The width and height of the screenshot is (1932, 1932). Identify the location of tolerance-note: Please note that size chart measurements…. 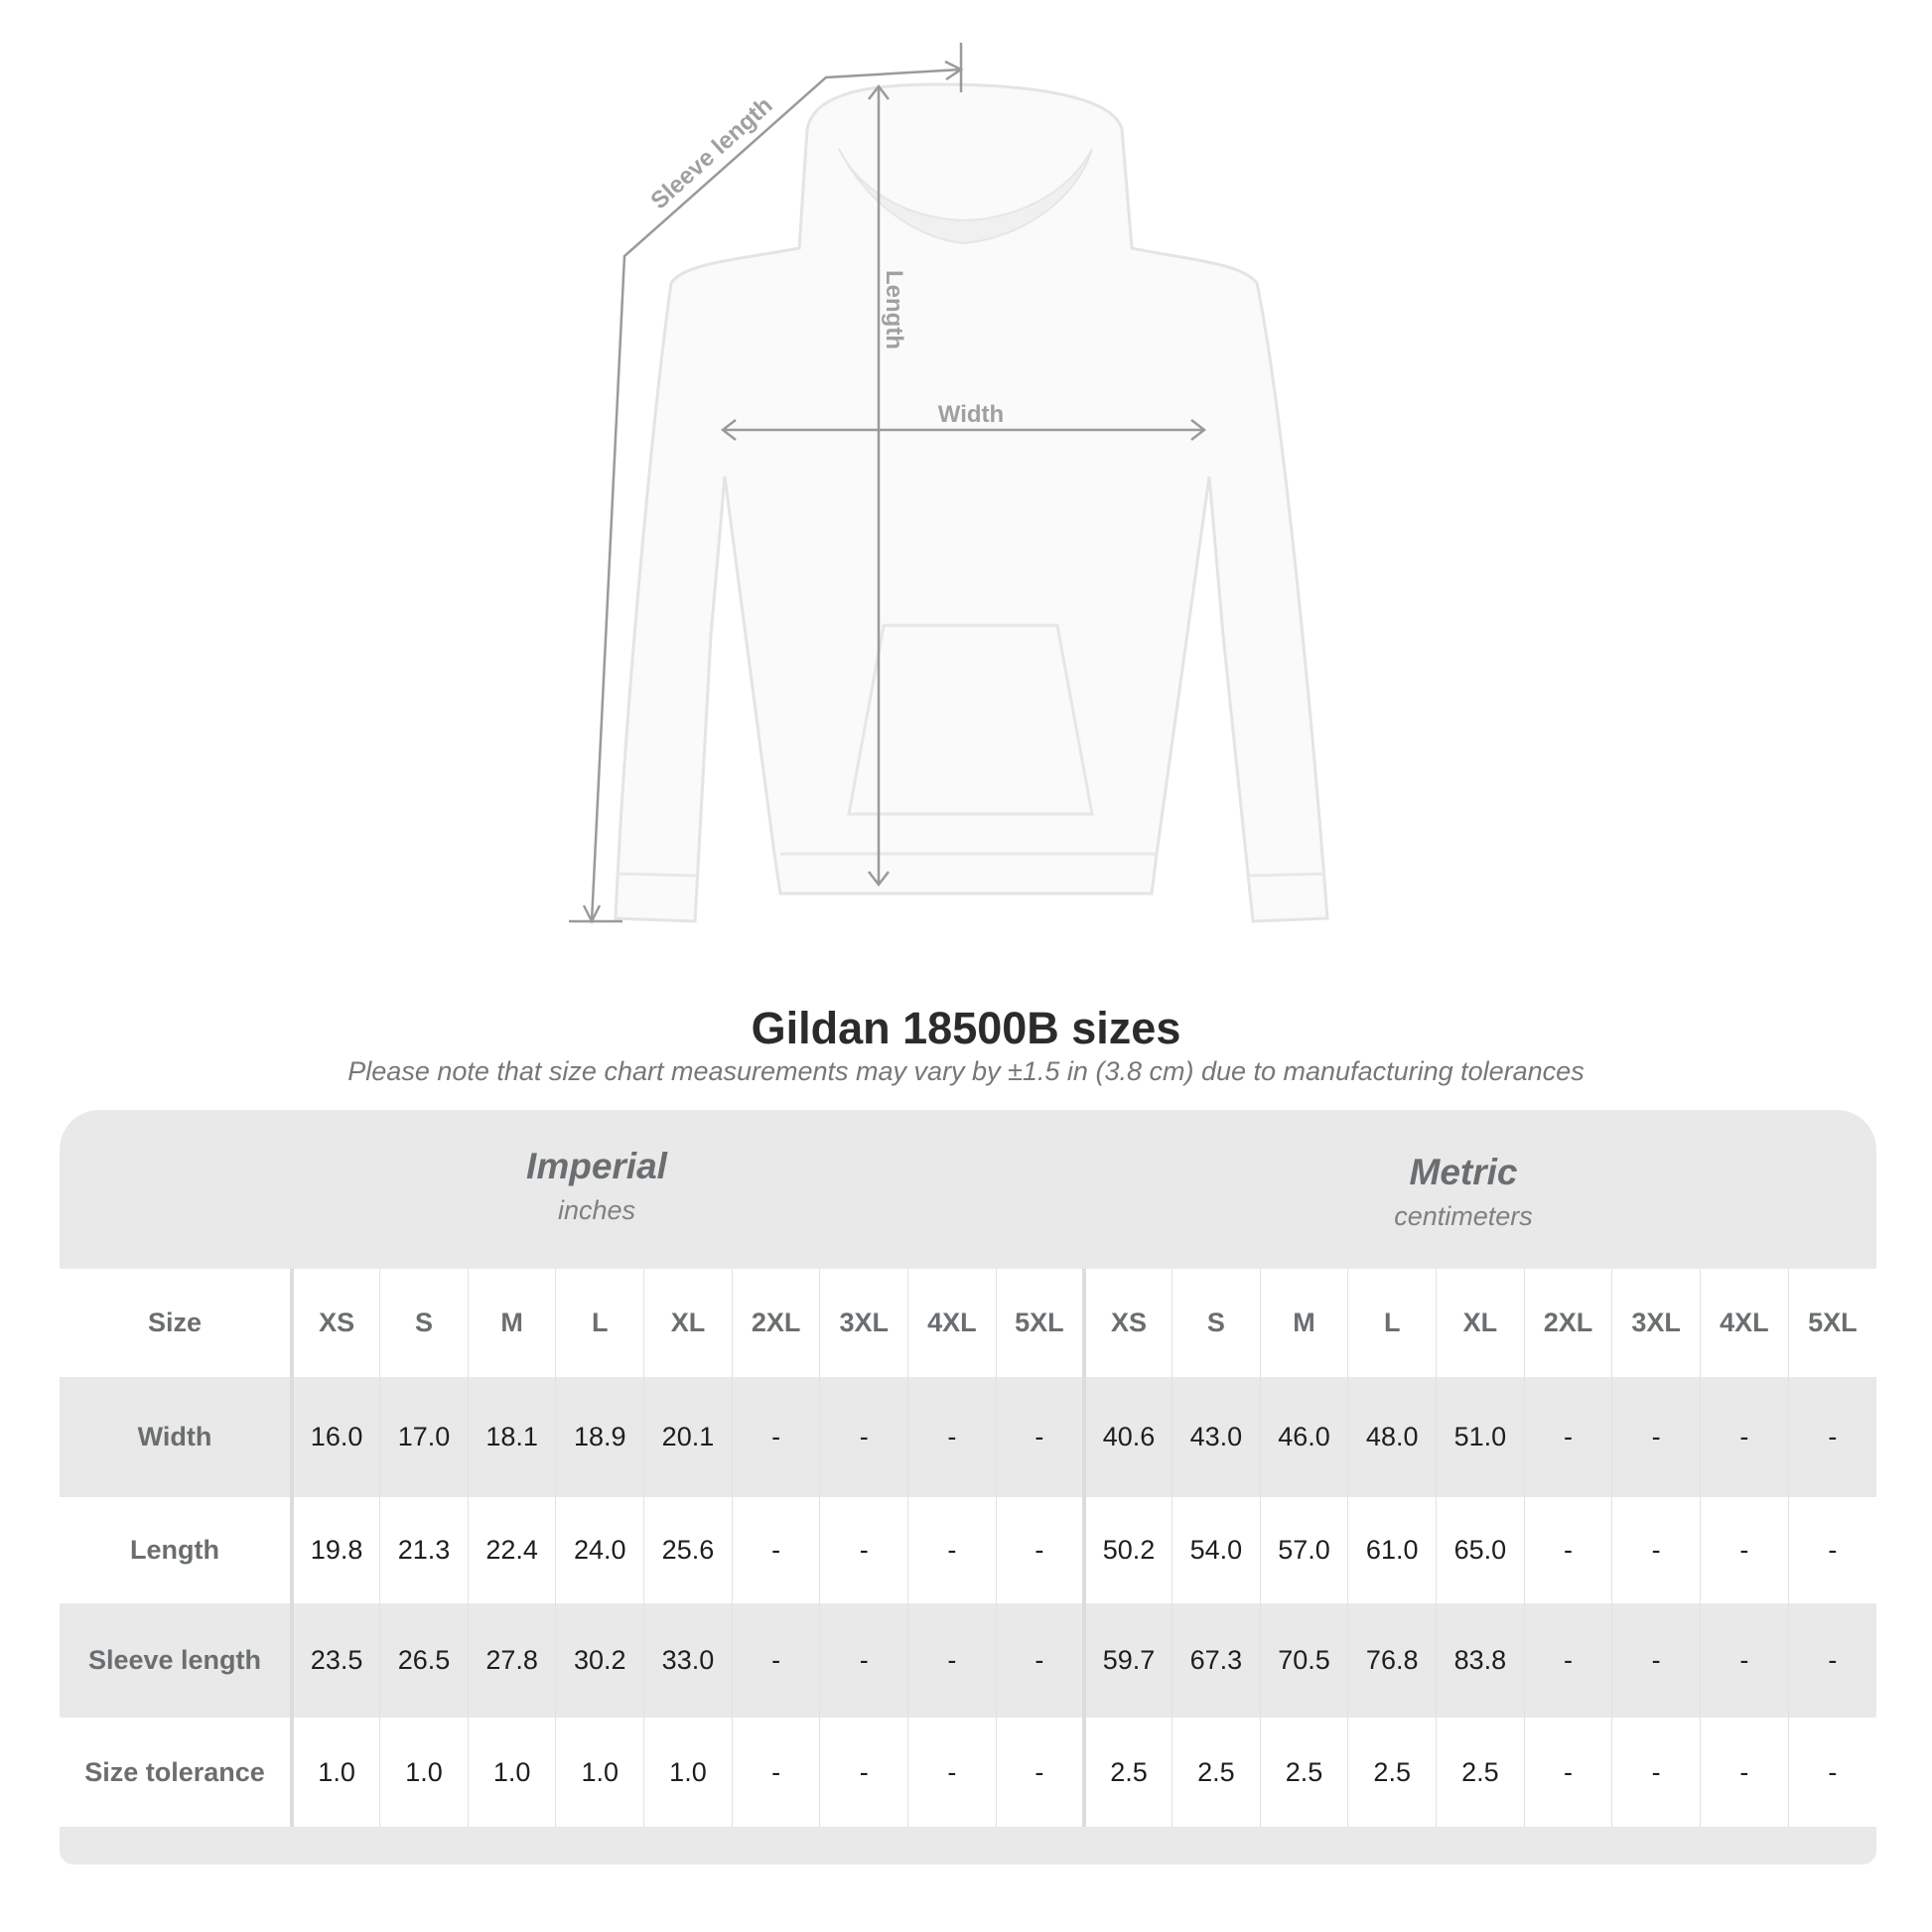
(966, 1071).